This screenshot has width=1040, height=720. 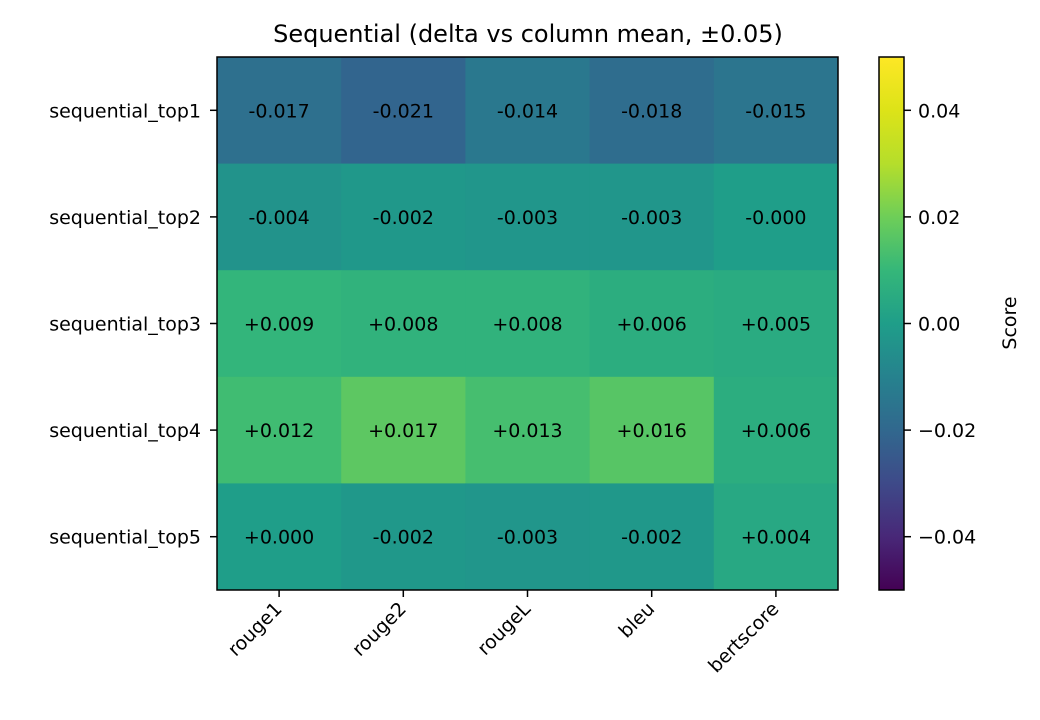 I want to click on colorbar-tick-label: 0.02, so click(x=939, y=218).